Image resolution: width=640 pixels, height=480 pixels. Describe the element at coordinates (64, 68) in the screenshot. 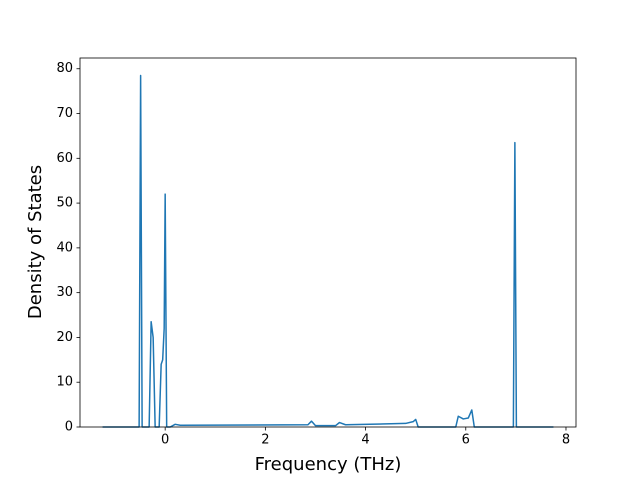

I see `y-tick-label: 80` at that location.